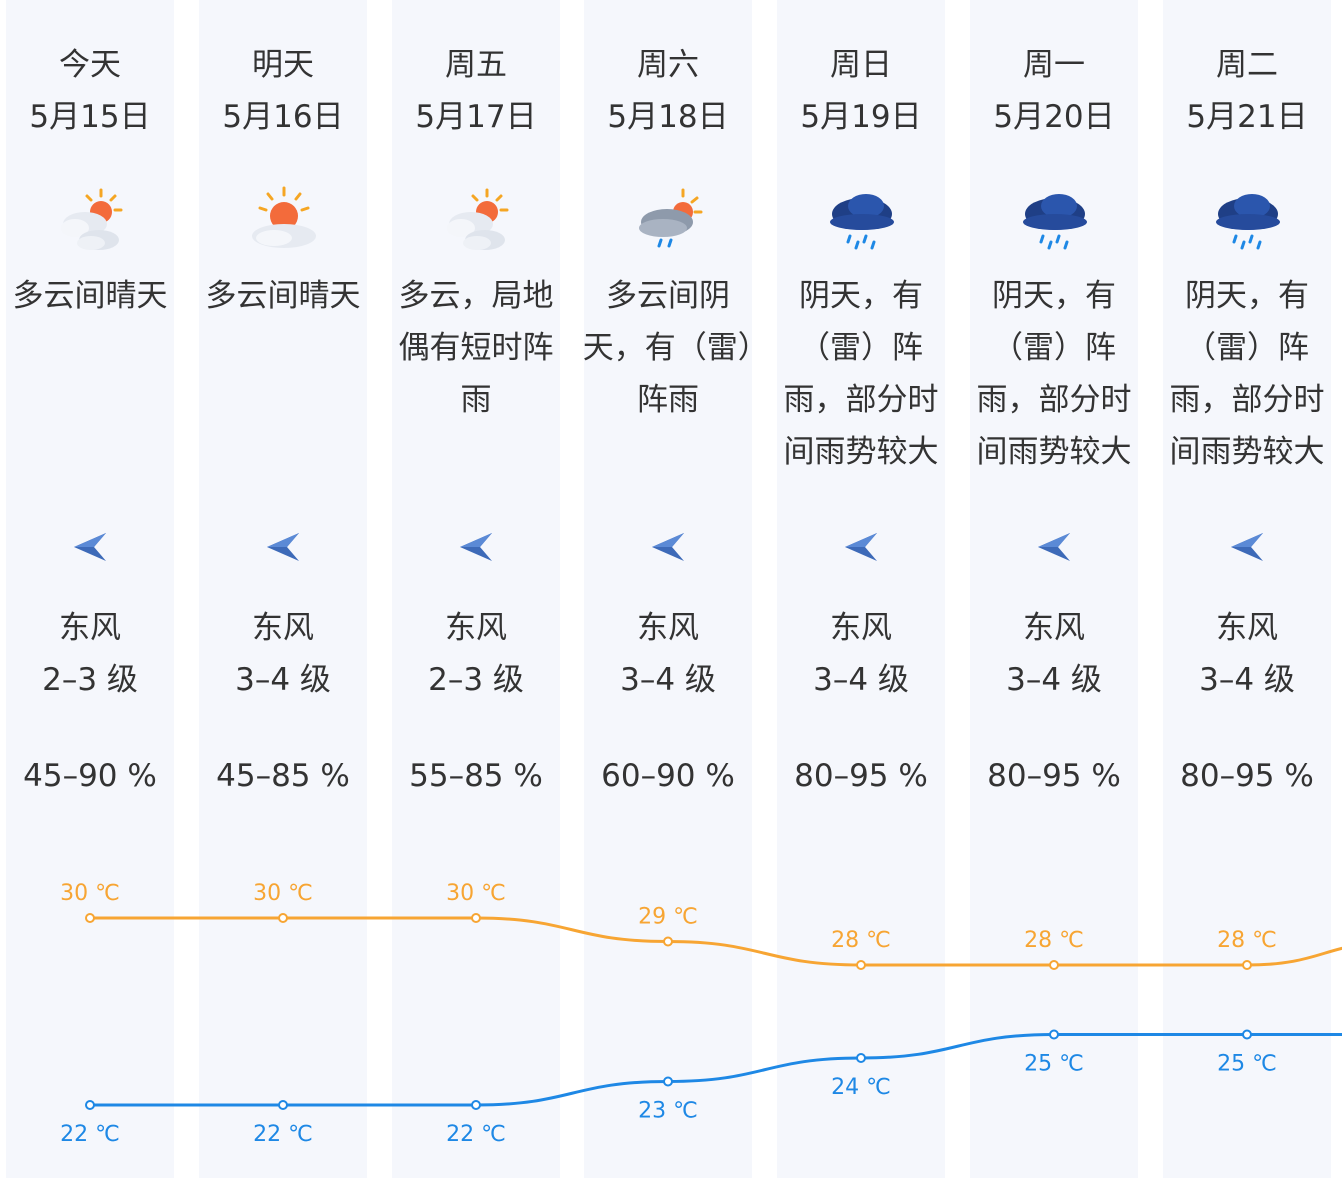  I want to click on day-label: 今天, so click(90, 65).